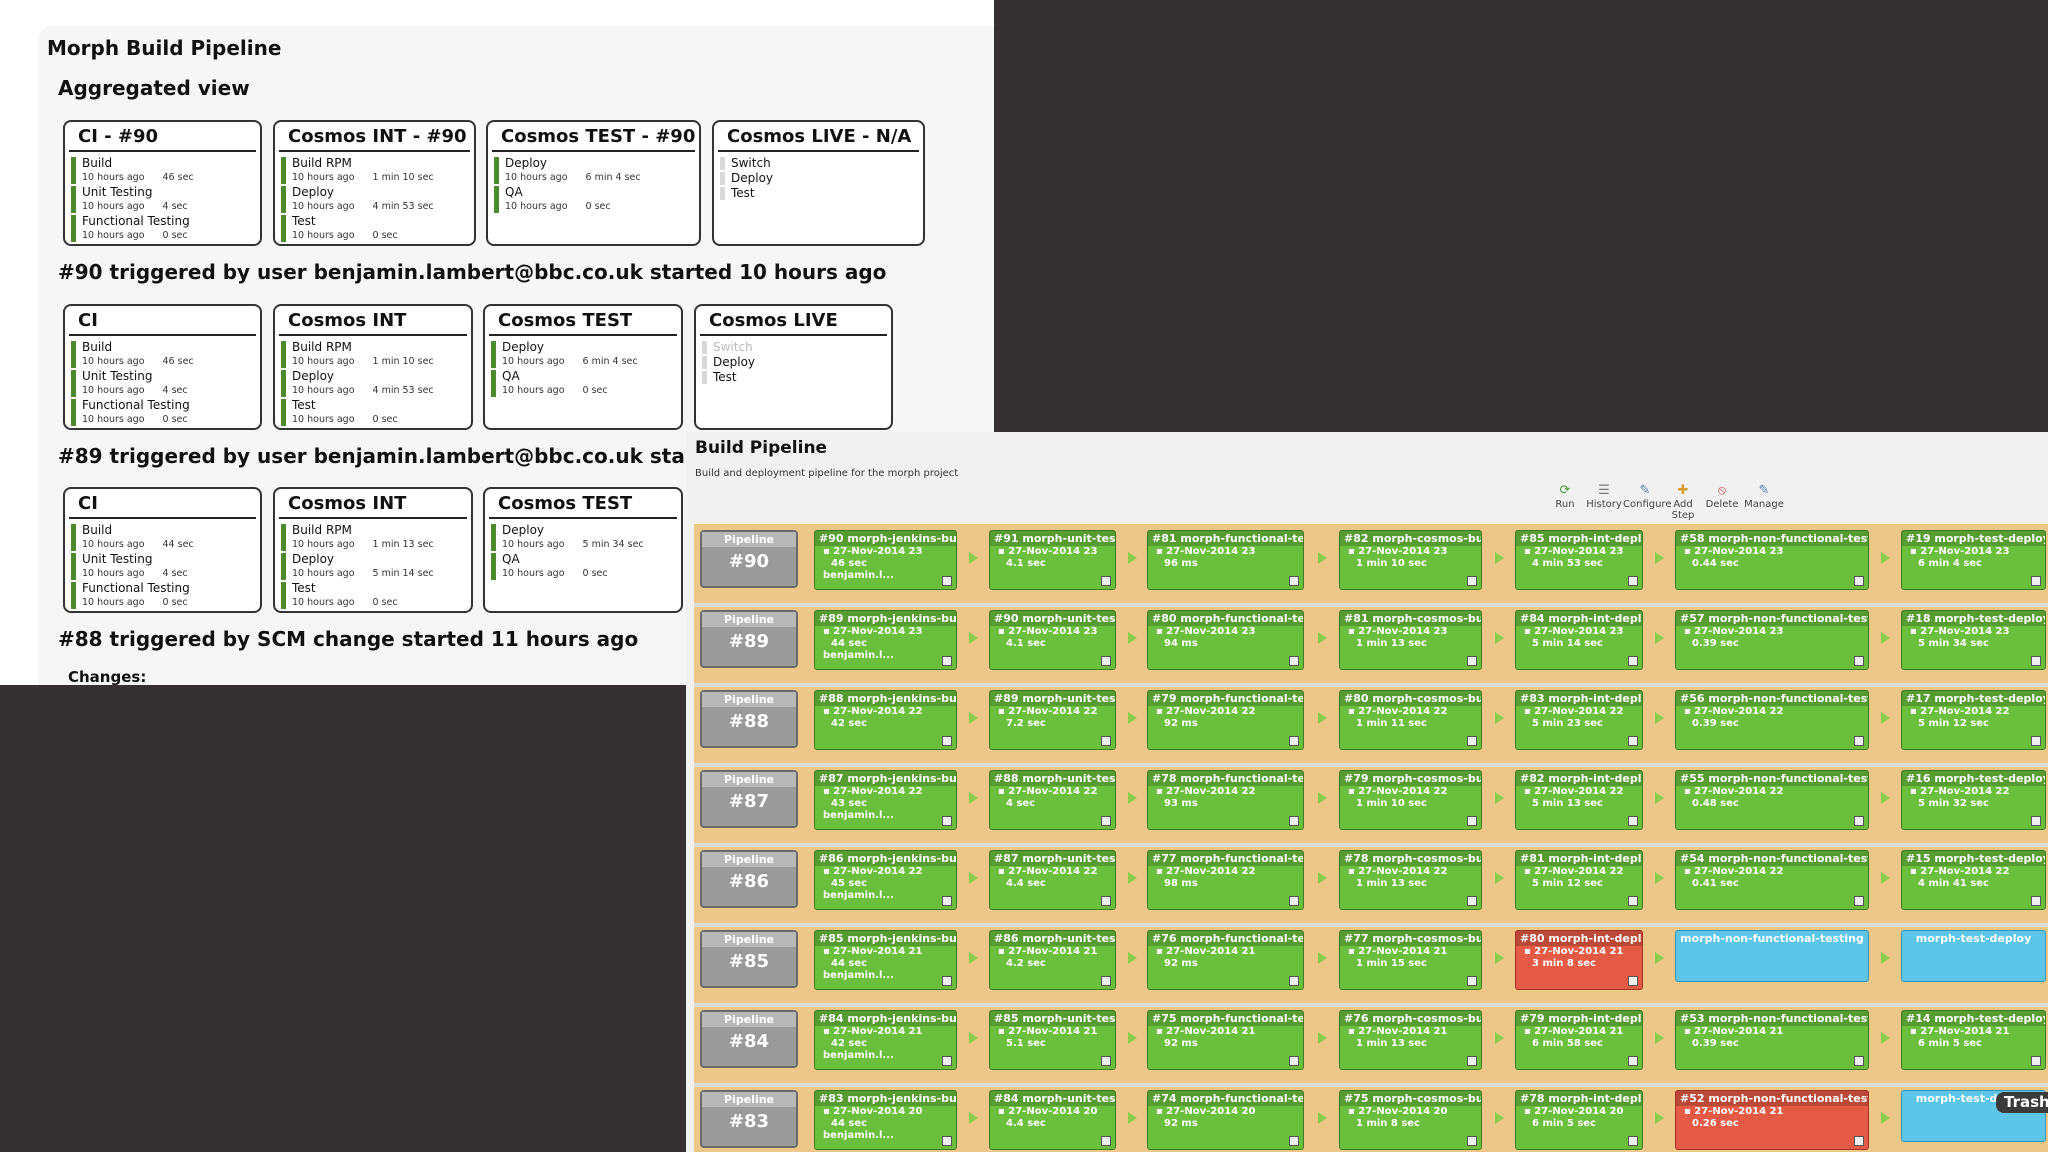  What do you see at coordinates (821, 193) in the screenshot?
I see `stage-task: Test` at bounding box center [821, 193].